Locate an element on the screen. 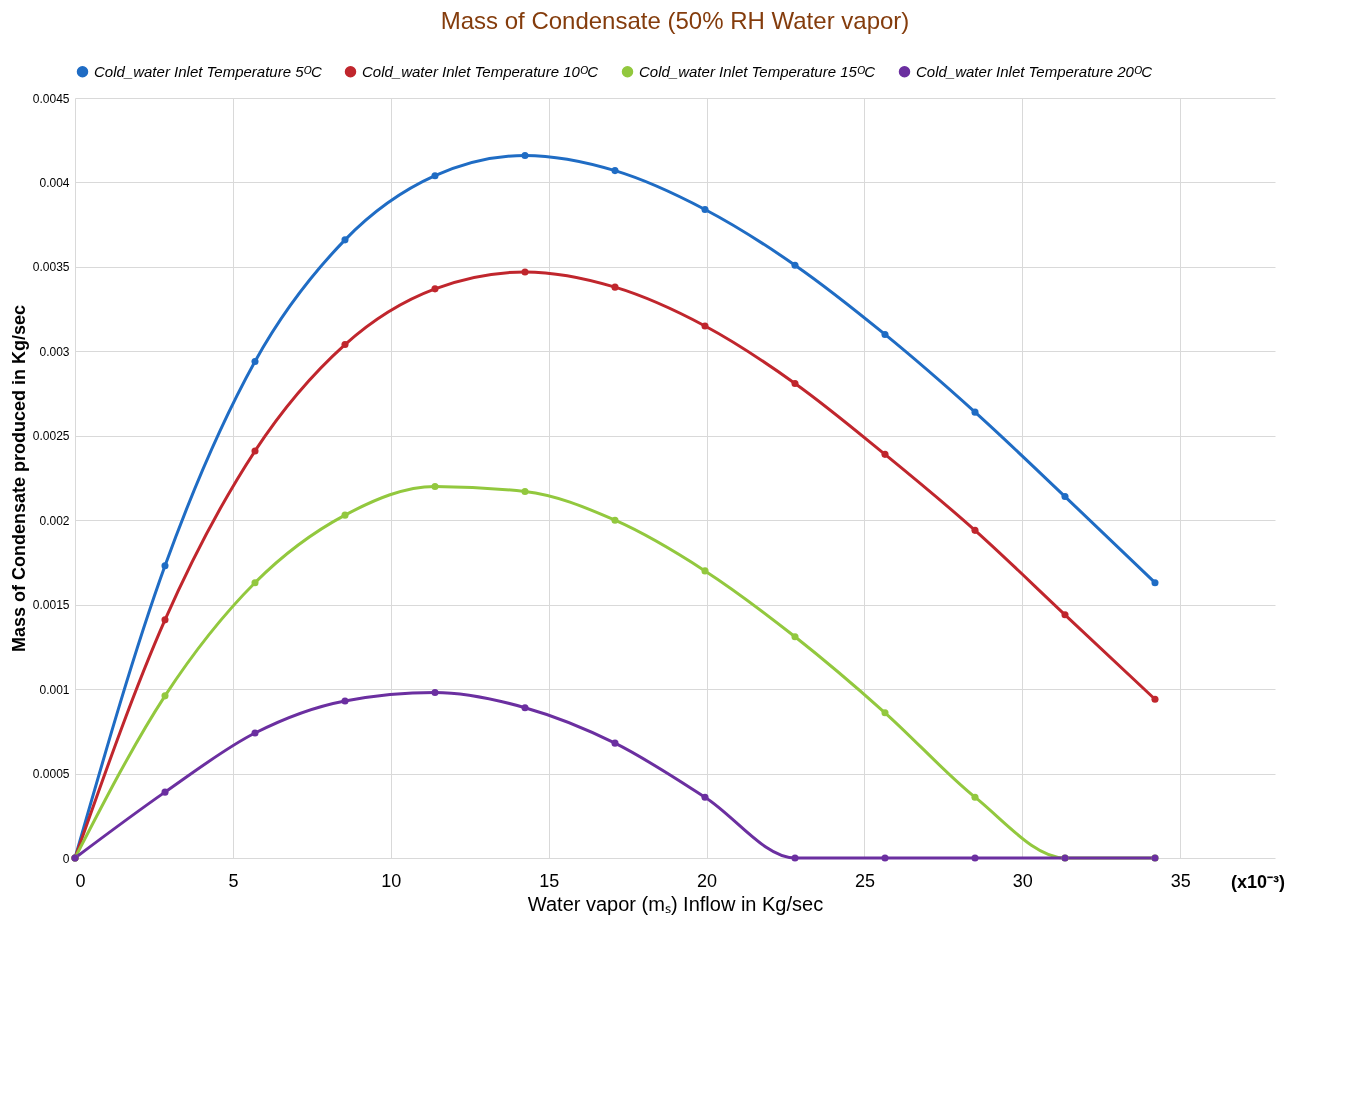  x-tick-label: 5 is located at coordinates (233, 880).